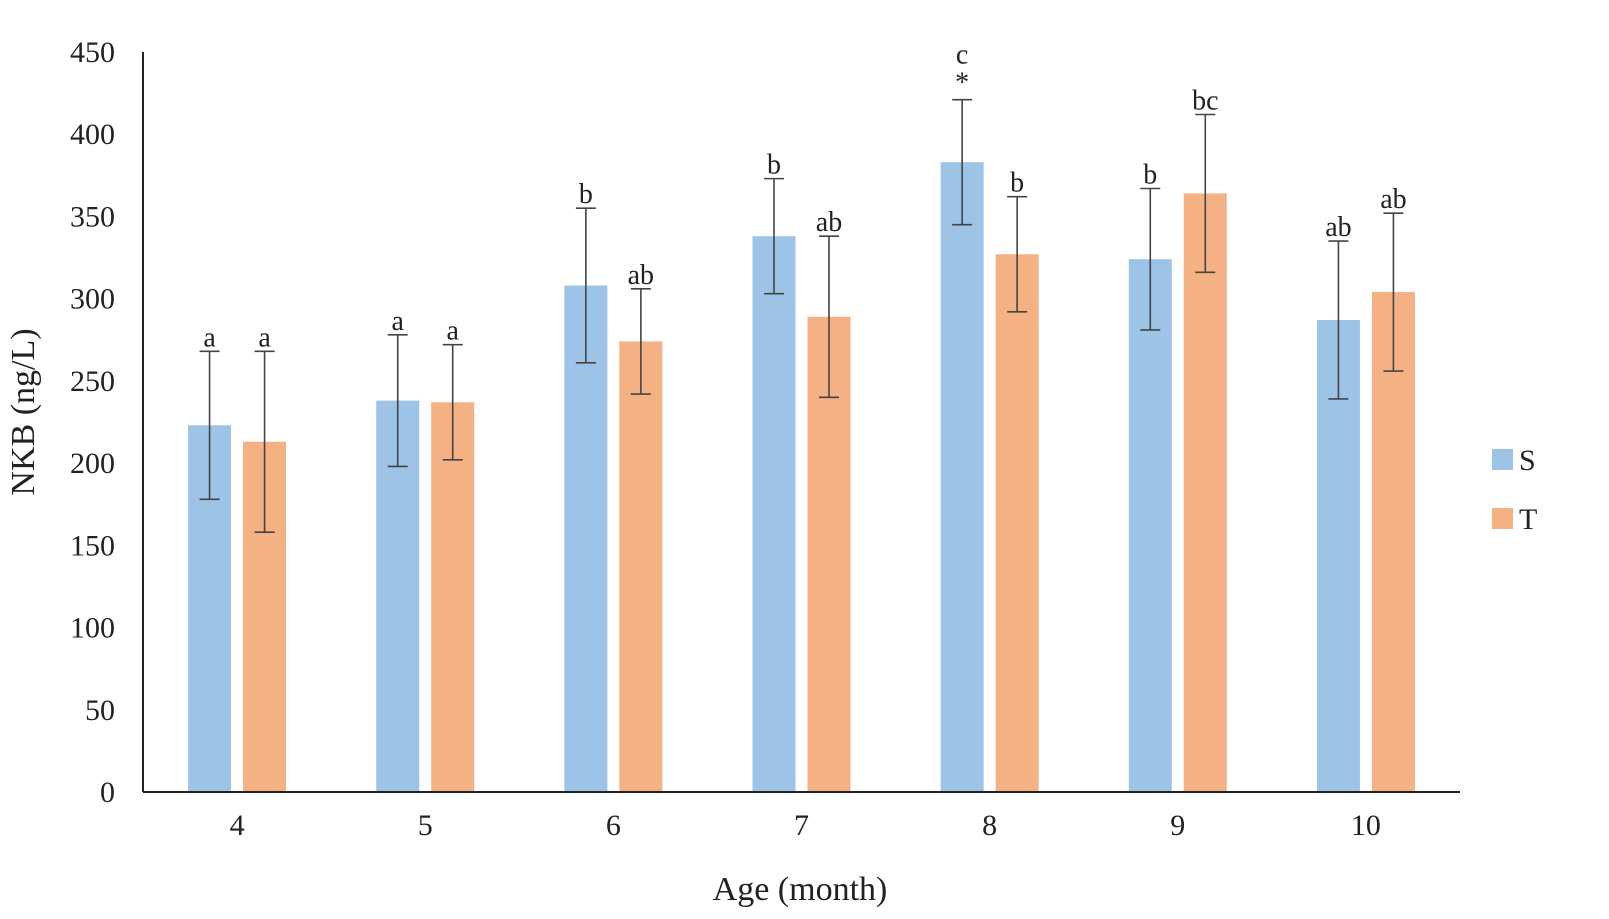 The height and width of the screenshot is (919, 1609). Describe the element at coordinates (962, 55) in the screenshot. I see `significance-letter: c` at that location.